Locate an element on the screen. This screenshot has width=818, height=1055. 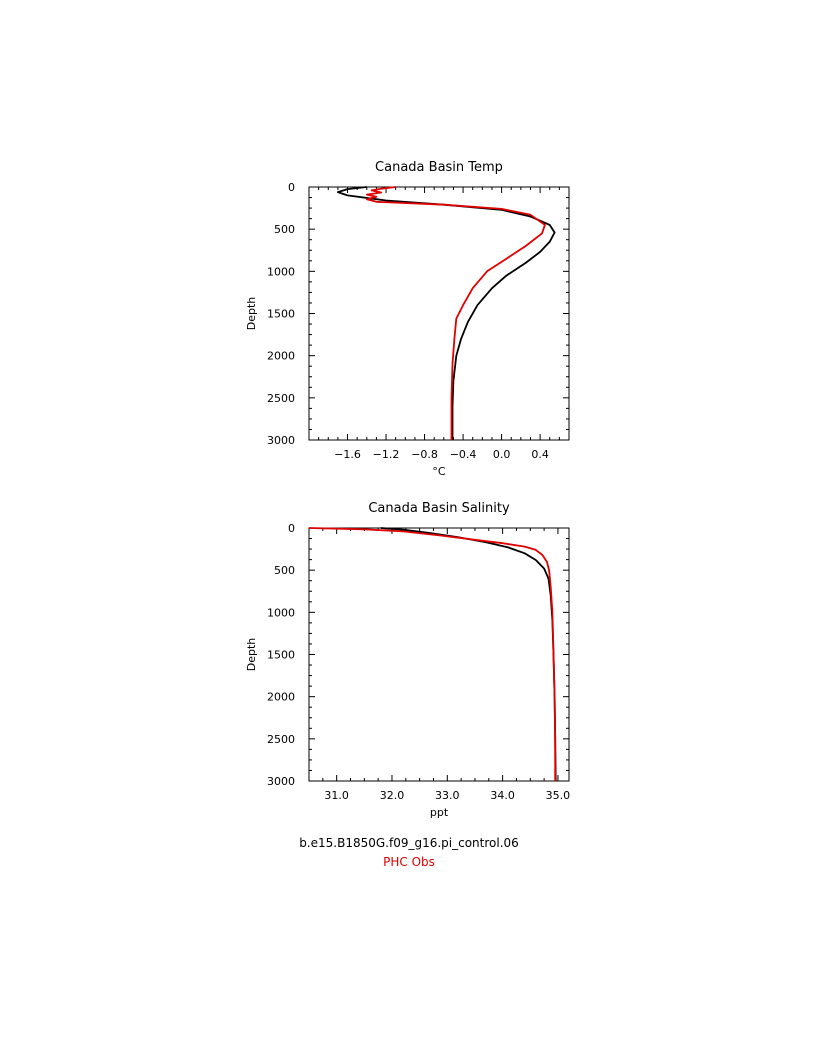
x-tick-label: 35.0 is located at coordinates (558, 795).